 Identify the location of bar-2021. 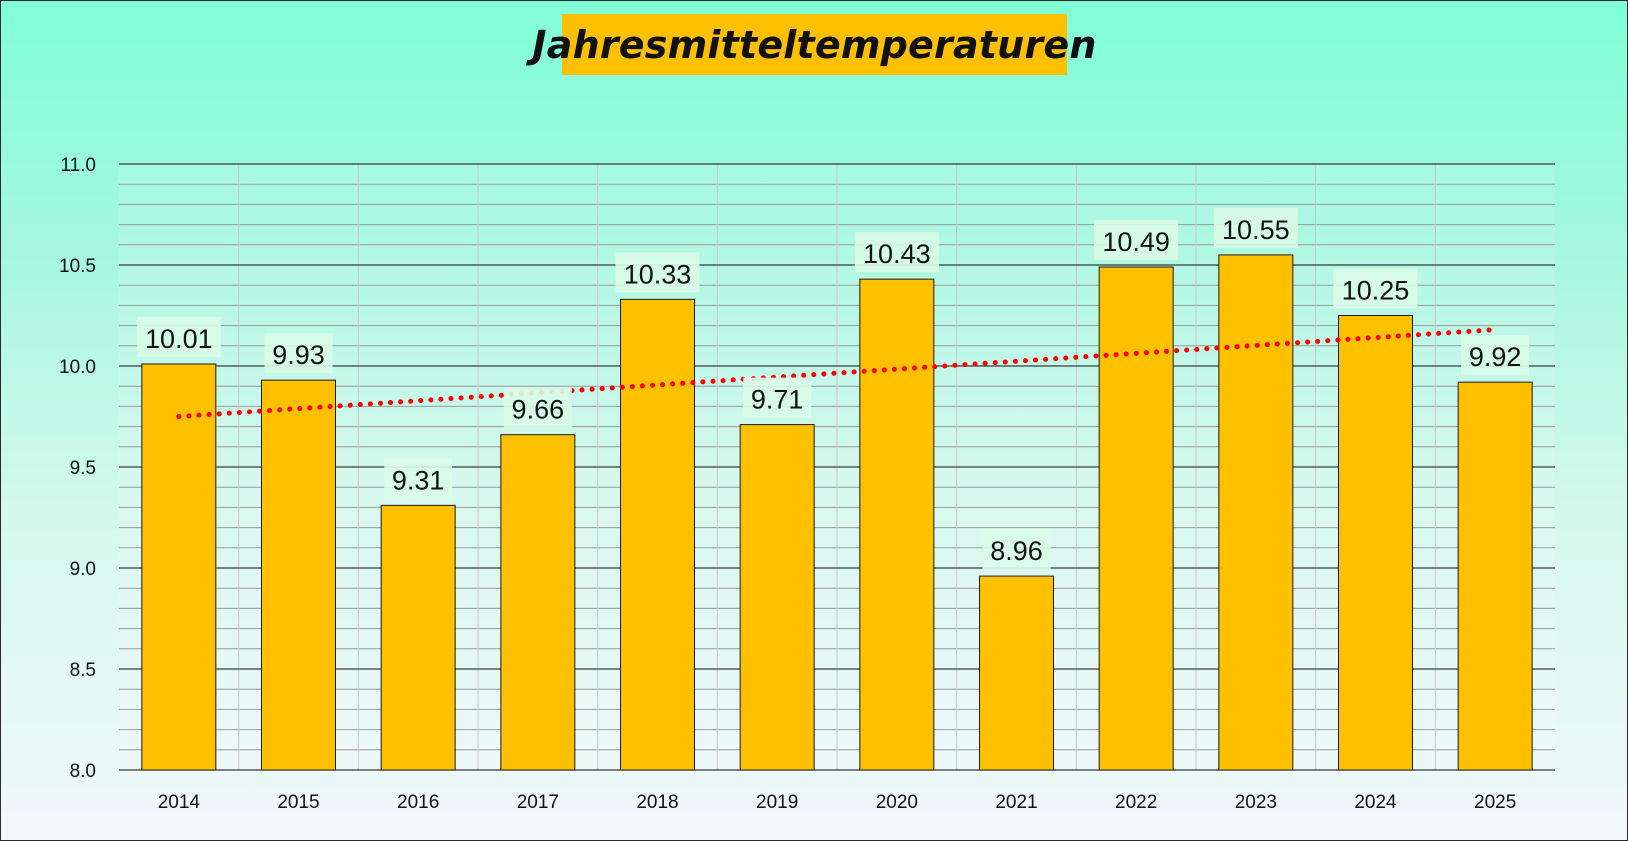
(1016, 673).